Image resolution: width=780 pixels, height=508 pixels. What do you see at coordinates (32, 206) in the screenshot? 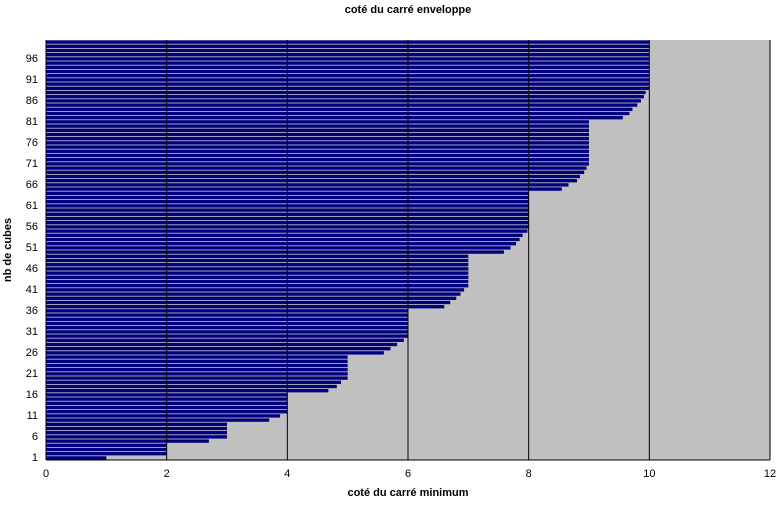
I see `y-tick-label: 61` at bounding box center [32, 206].